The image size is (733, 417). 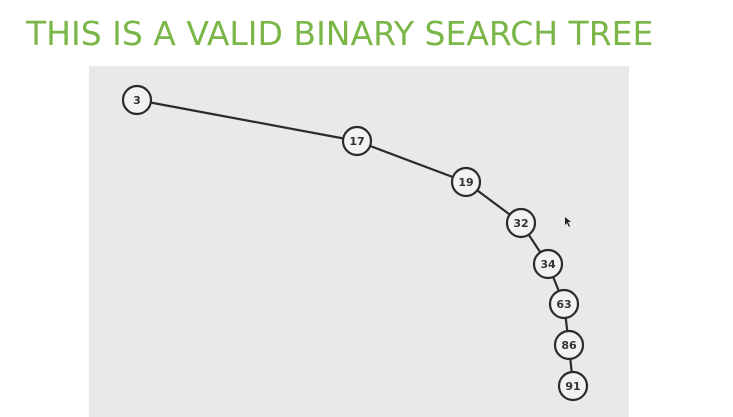 I want to click on slide-title: THIS IS A VALID BINARY SEARCH TREE, so click(x=340, y=33).